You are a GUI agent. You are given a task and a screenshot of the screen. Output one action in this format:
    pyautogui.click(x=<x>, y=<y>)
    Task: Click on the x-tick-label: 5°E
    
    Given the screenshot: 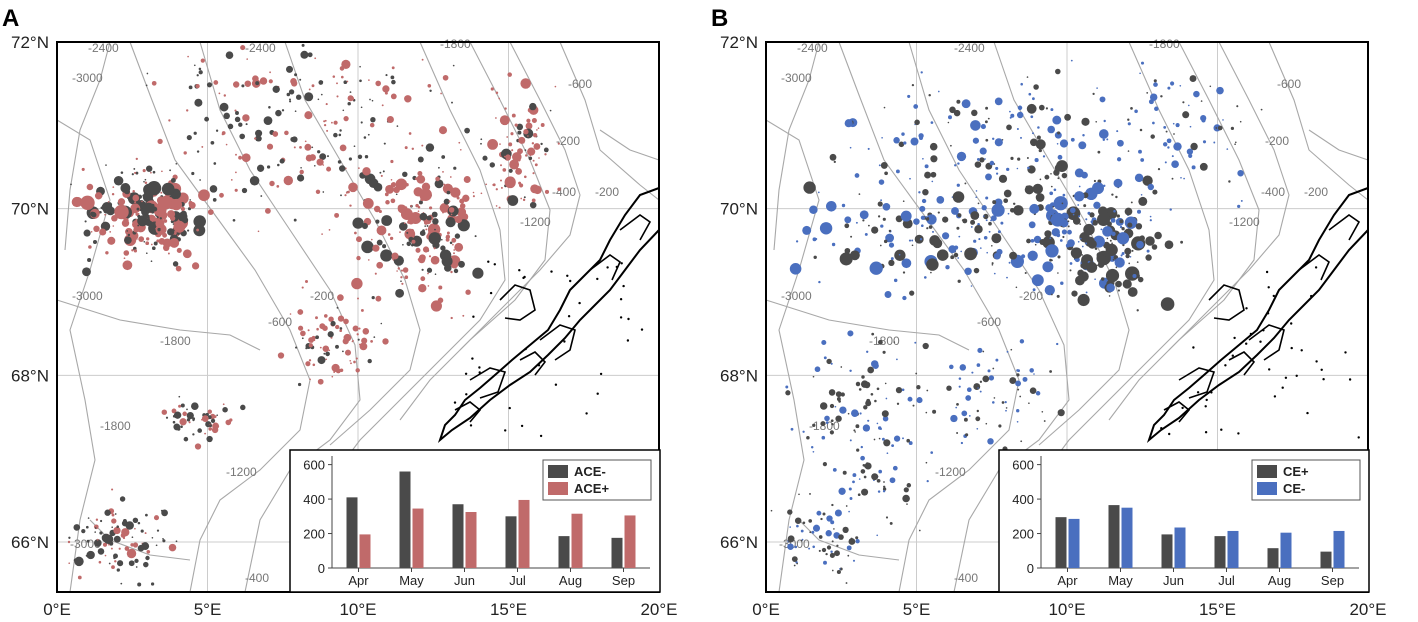 What is the action you would take?
    pyautogui.click(x=917, y=609)
    